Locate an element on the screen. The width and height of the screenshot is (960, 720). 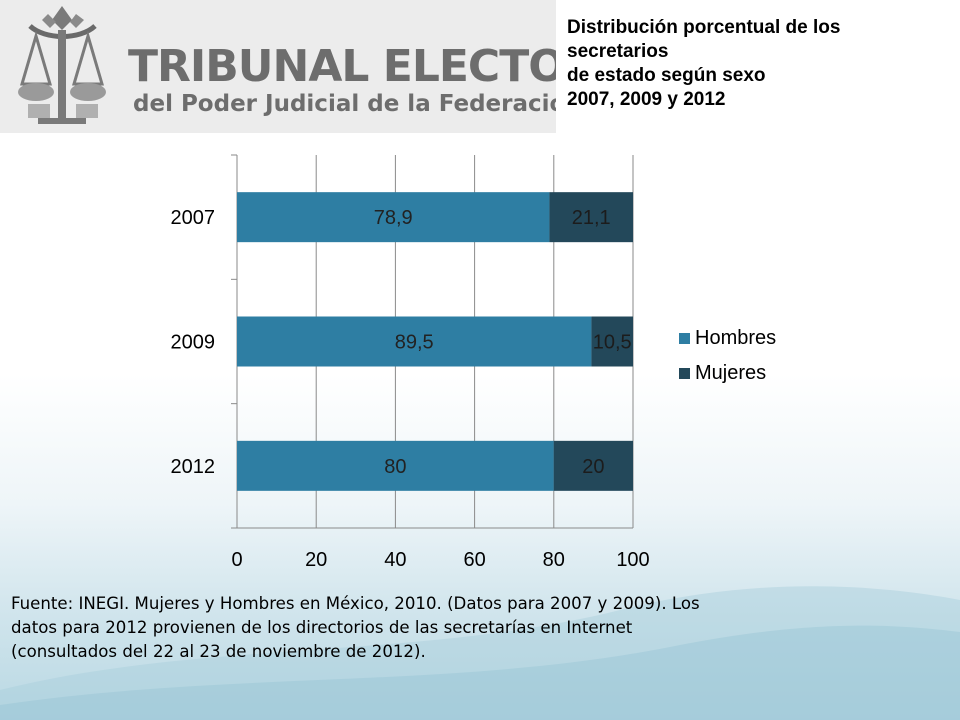
scales-of-justice-icon is located at coordinates (62, 65).